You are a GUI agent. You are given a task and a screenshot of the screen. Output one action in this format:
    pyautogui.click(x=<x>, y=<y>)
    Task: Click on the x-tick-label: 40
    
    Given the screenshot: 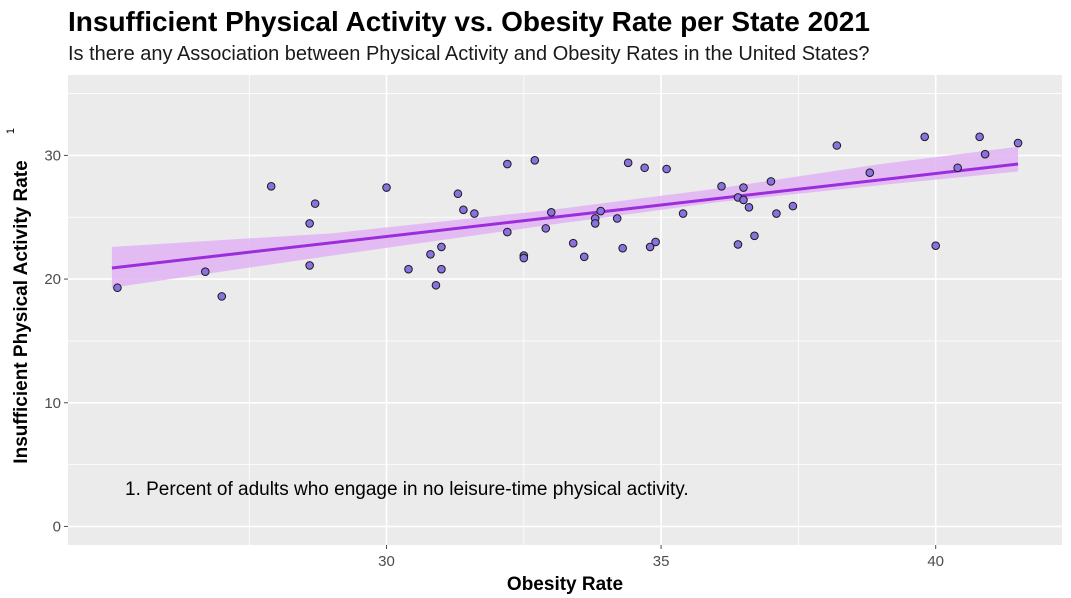 What is the action you would take?
    pyautogui.click(x=935, y=561)
    